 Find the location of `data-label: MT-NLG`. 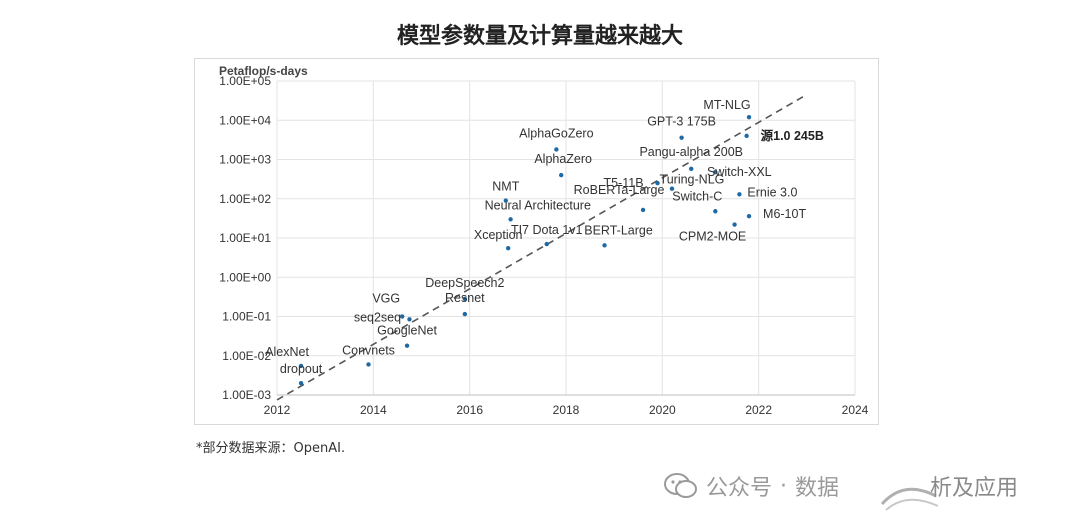

data-label: MT-NLG is located at coordinates (726, 105).